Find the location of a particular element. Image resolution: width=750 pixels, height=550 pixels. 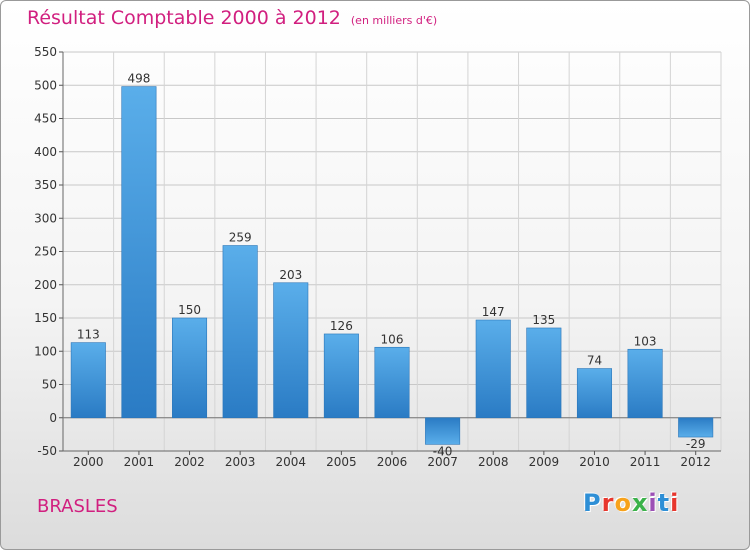

x-tick-label: 2000 is located at coordinates (88, 462).